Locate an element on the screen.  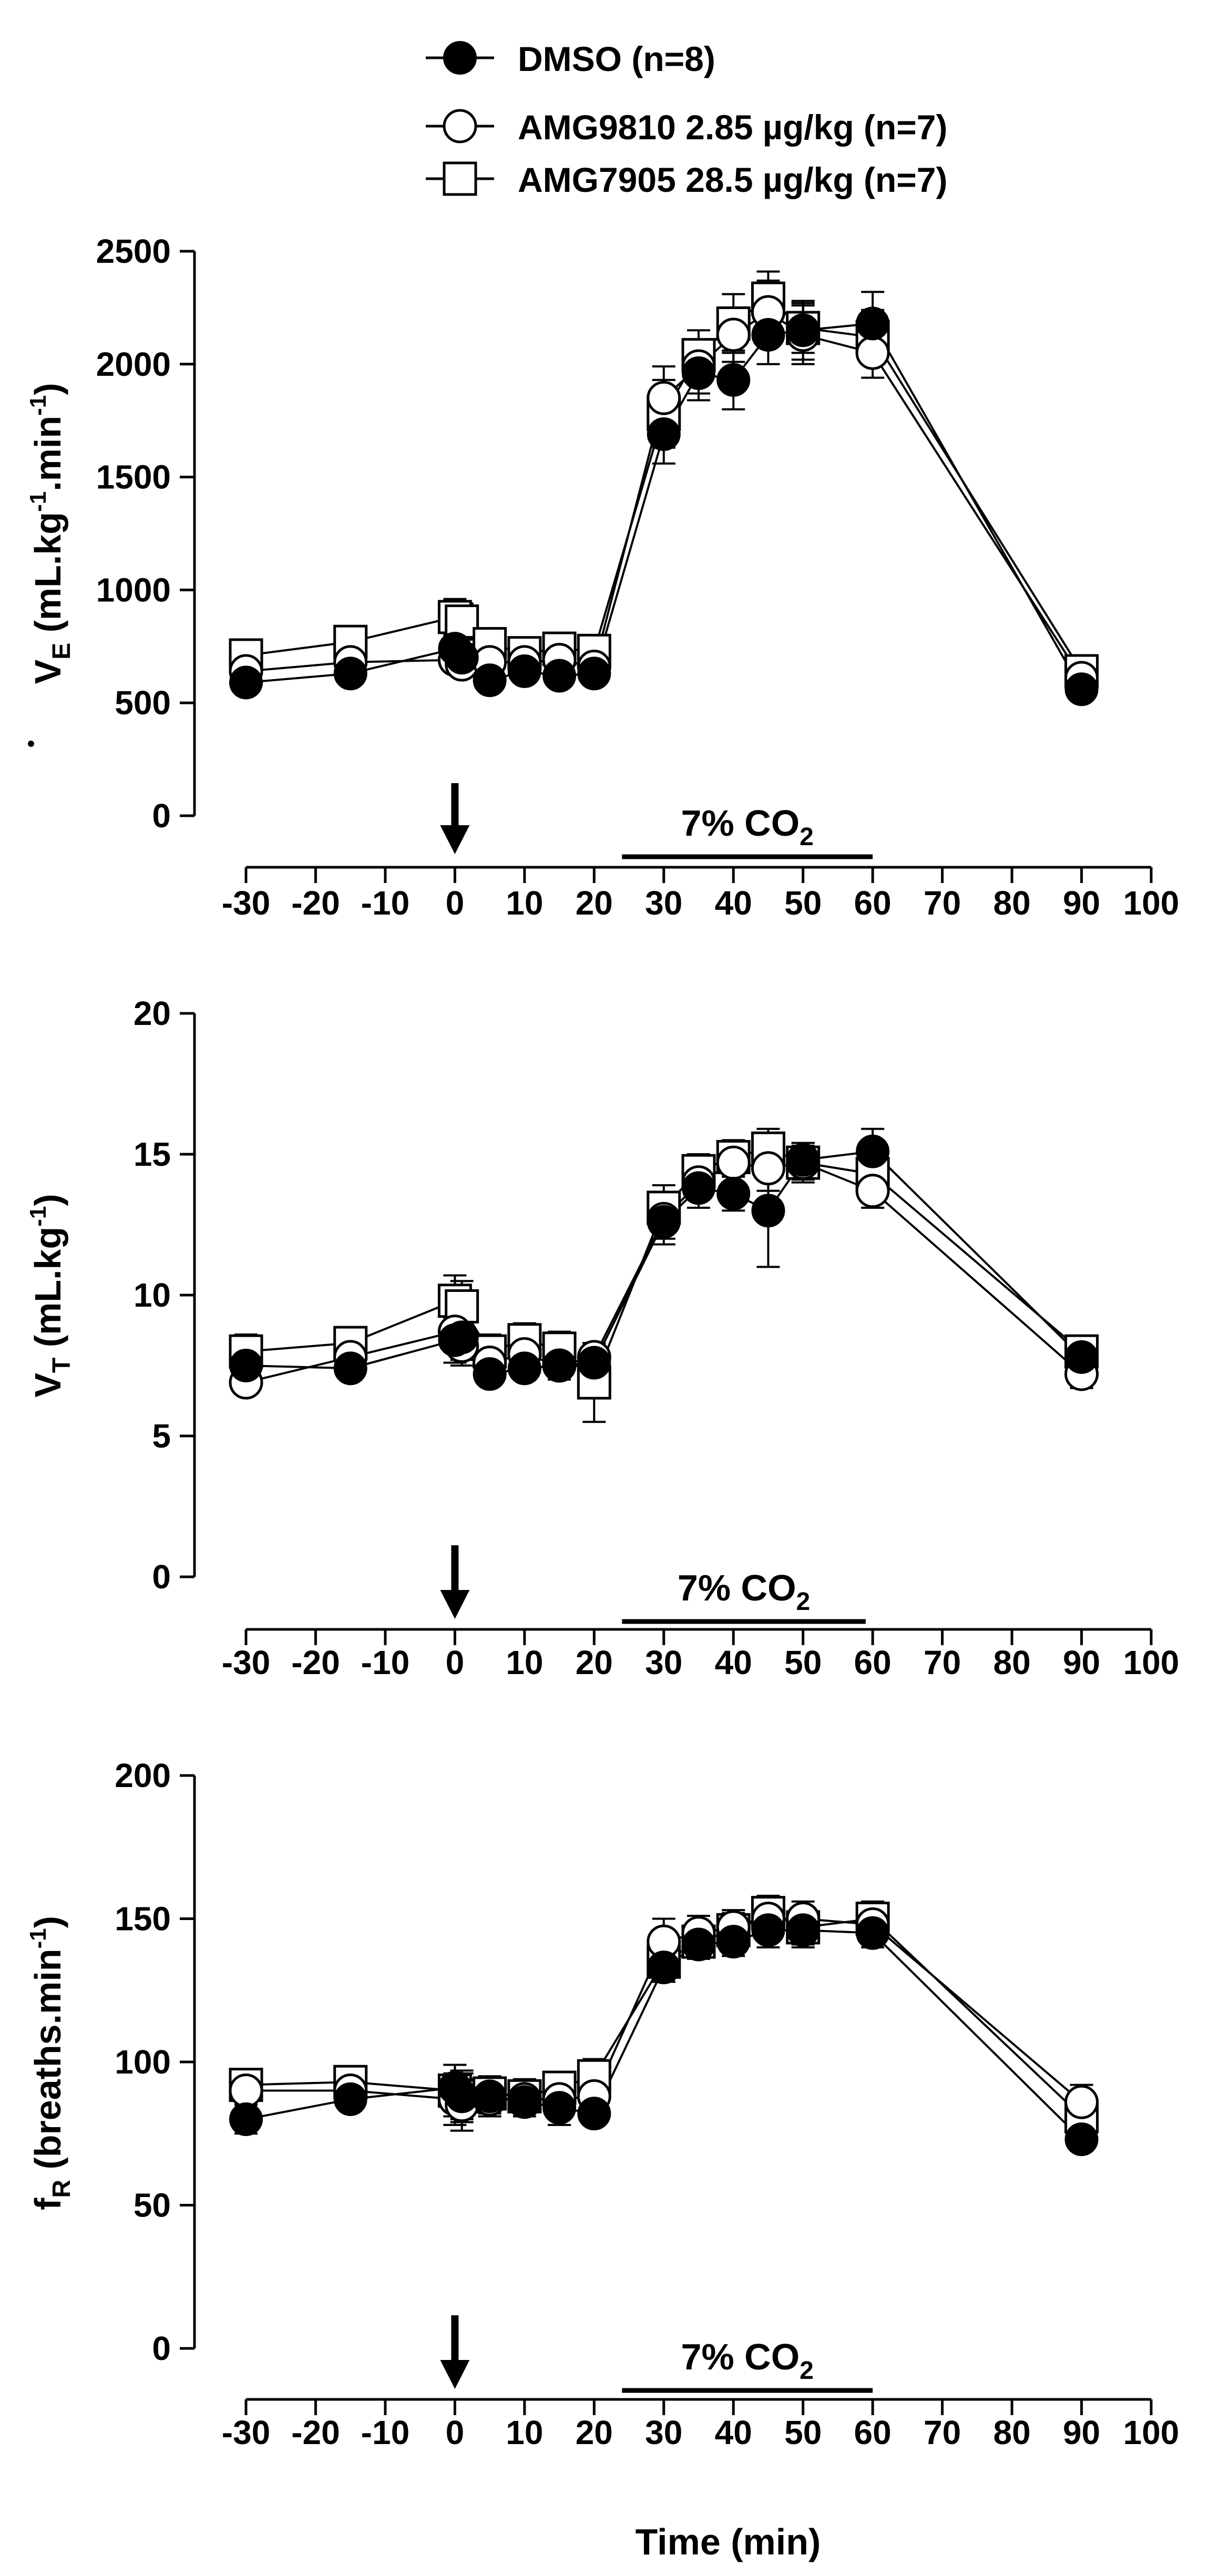
y-label-superscript-2: -1 is located at coordinates (38, 405).